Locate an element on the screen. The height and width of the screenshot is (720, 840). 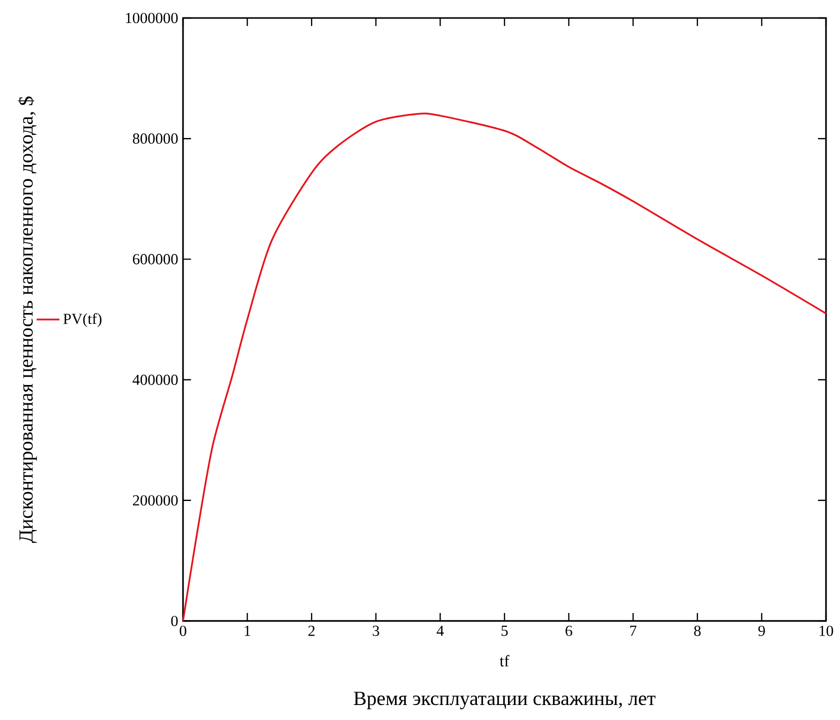
y-tick-label: 800000 is located at coordinates (155, 138).